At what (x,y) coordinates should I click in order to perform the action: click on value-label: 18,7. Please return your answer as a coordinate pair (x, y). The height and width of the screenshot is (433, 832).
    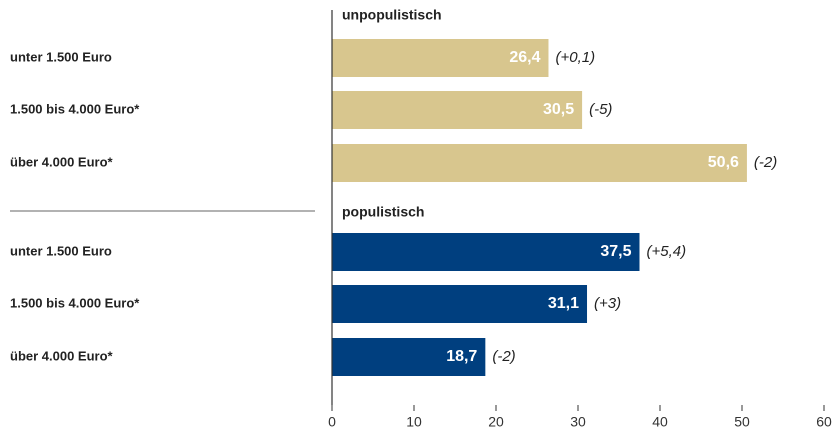
    Looking at the image, I should click on (461, 356).